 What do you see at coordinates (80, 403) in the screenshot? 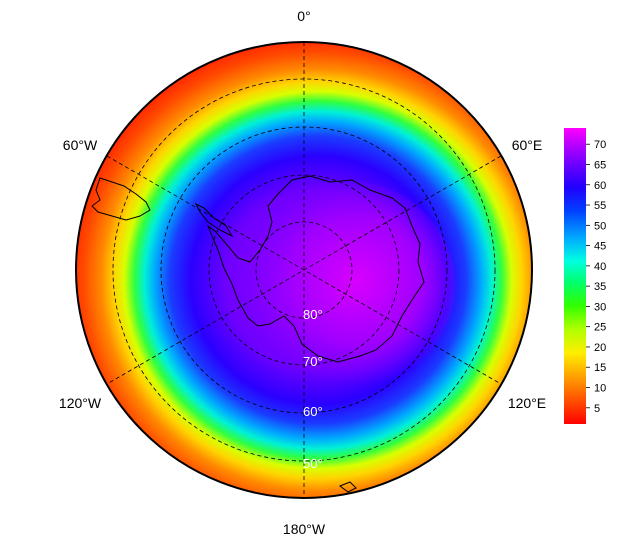
I see `lon-label-lower-left: 120°W` at bounding box center [80, 403].